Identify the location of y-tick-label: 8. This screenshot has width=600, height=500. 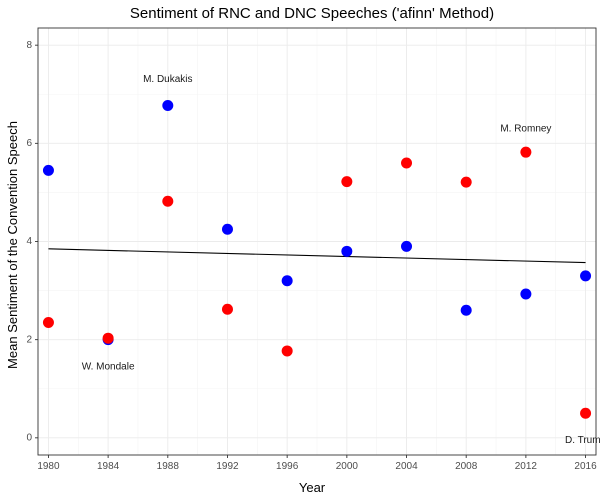
(29, 45).